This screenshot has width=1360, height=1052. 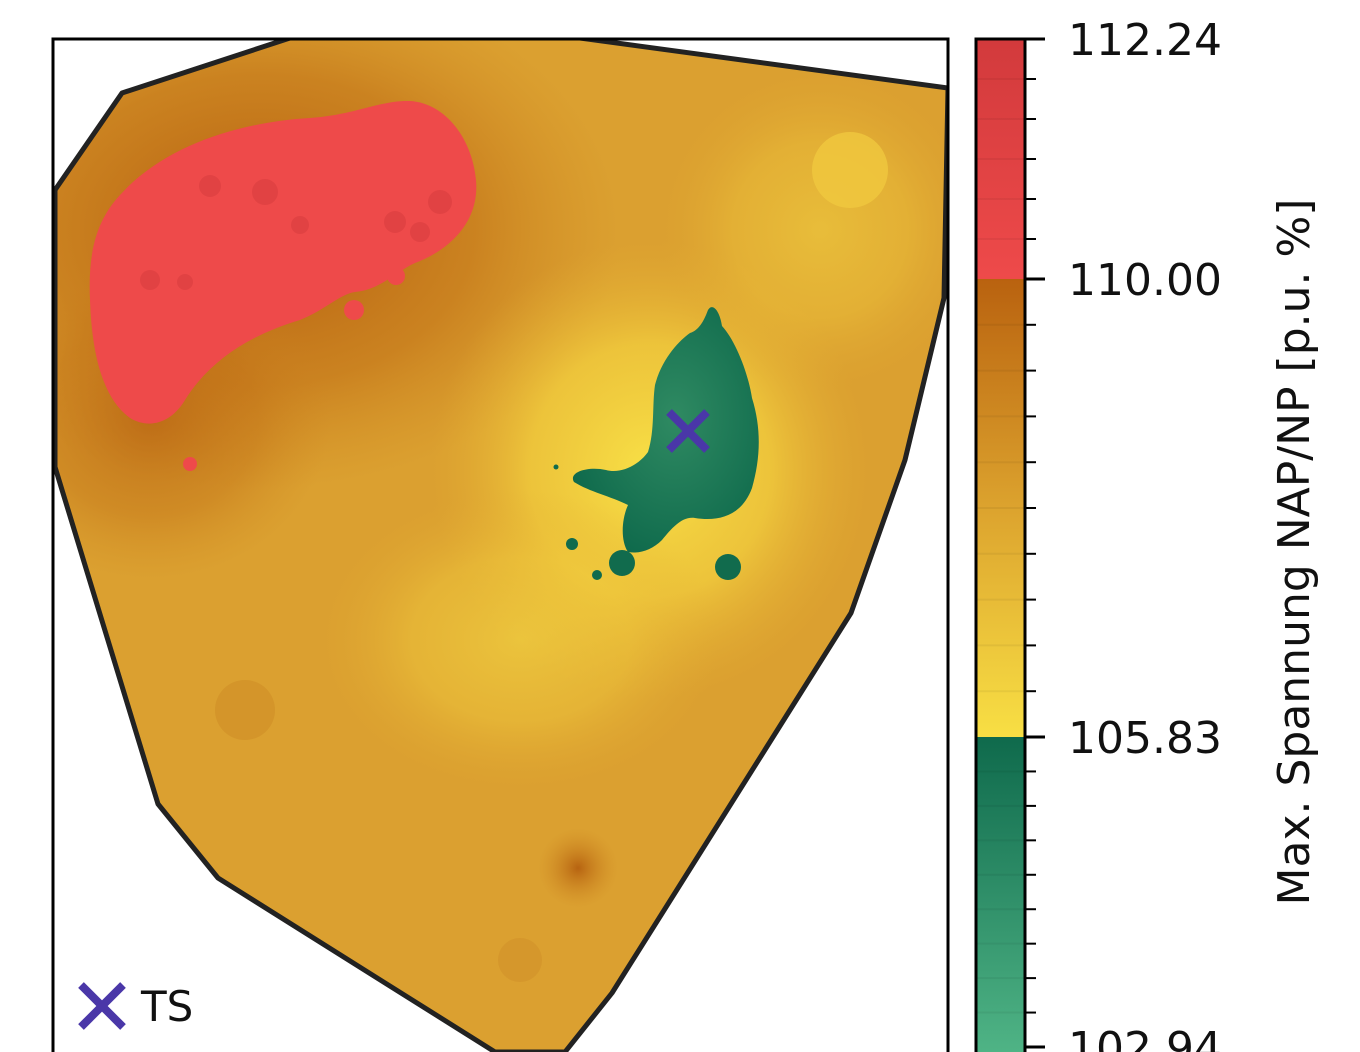 I want to click on legend-label: TS, so click(x=166, y=1006).